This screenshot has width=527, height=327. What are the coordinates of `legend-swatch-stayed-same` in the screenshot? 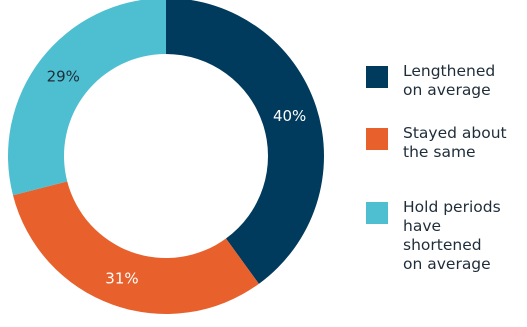 It's located at (377, 139).